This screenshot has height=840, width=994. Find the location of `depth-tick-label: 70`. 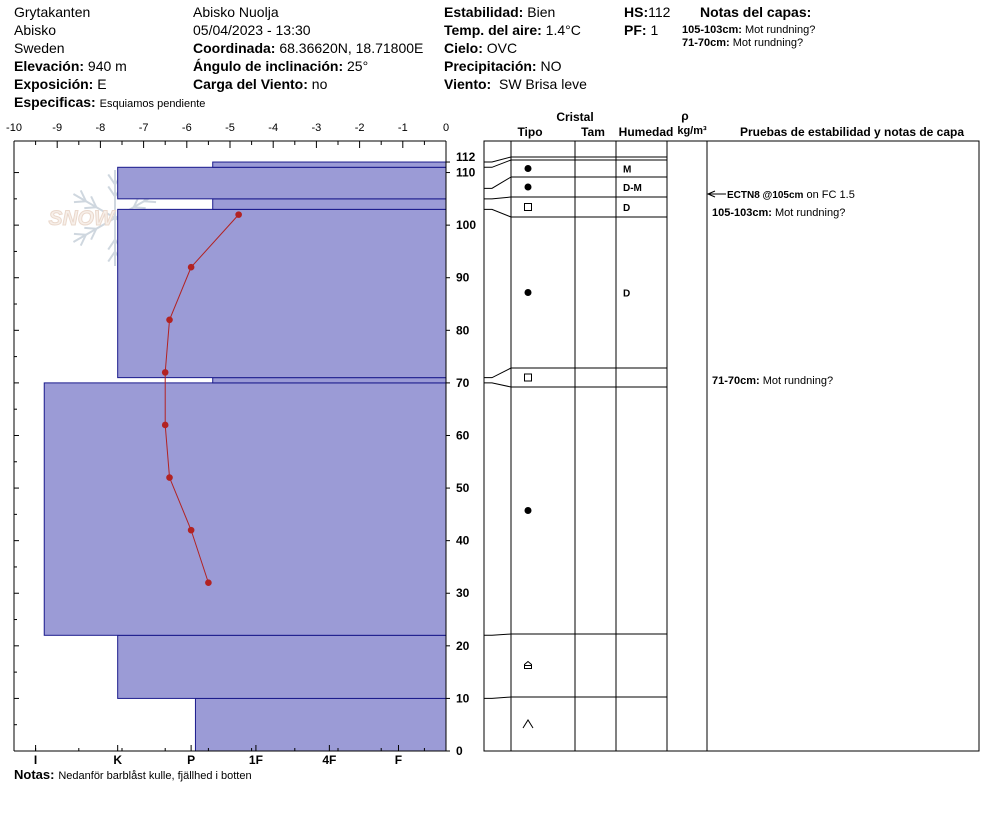

depth-tick-label: 70 is located at coordinates (463, 383).